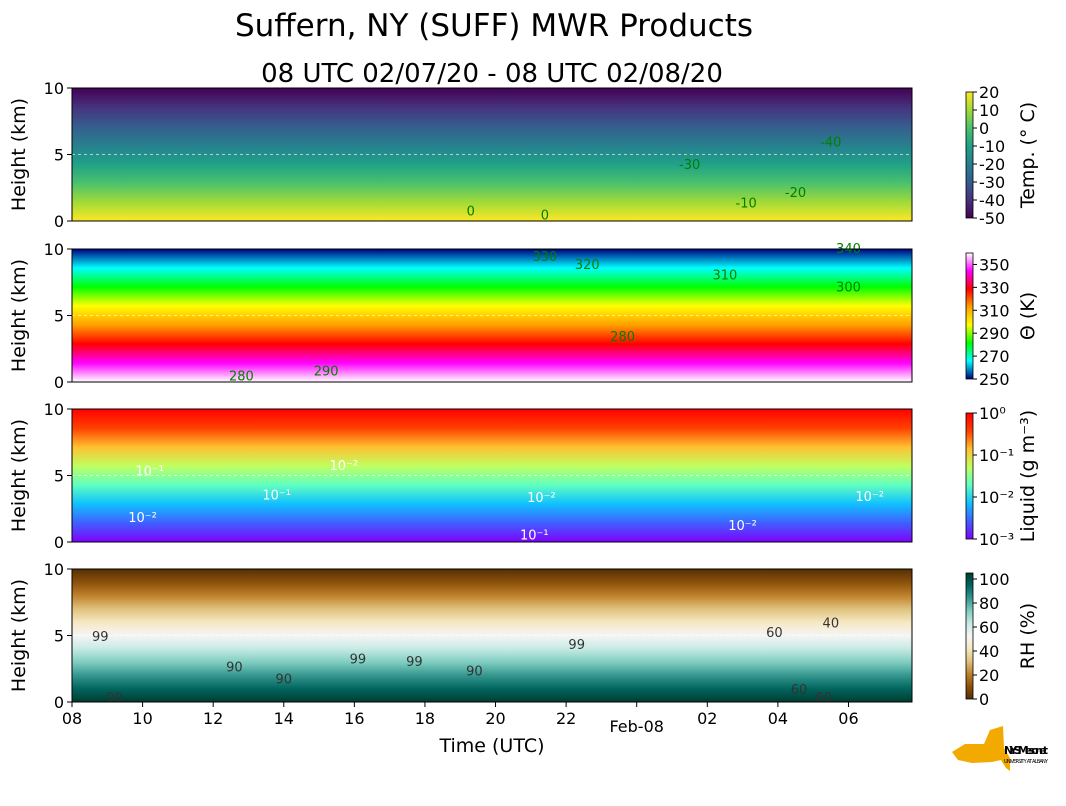  What do you see at coordinates (778, 718) in the screenshot?
I see `x-tick-label: 04` at bounding box center [778, 718].